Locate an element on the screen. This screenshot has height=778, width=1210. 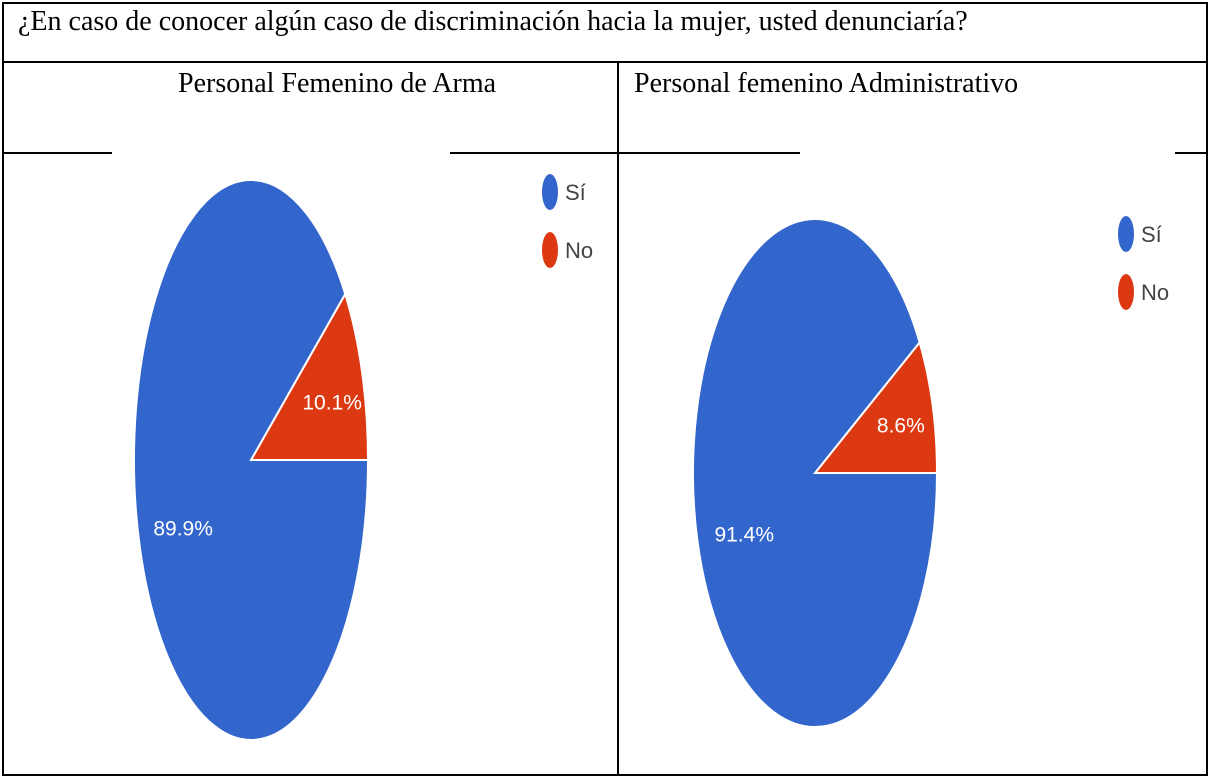
border-header-divider is located at coordinates (605, 62).